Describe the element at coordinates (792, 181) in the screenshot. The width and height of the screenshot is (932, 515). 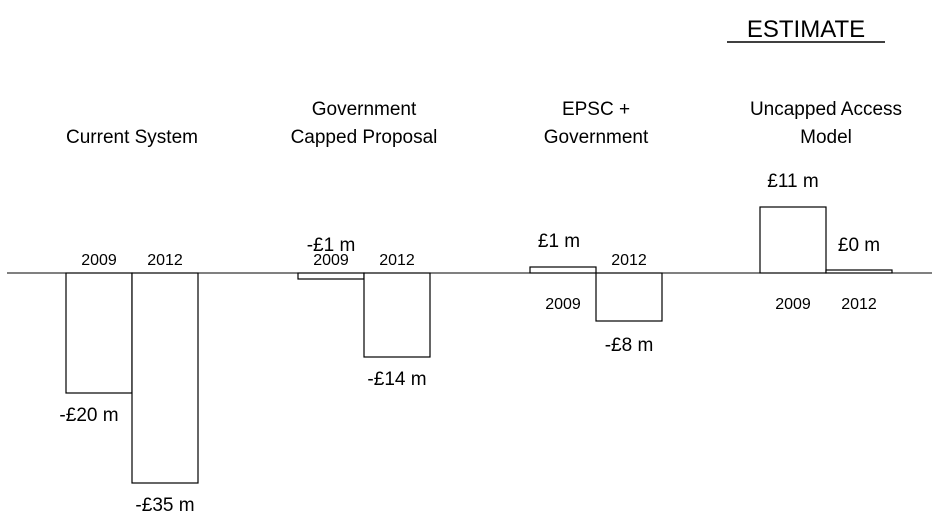
I see `value-label-uncapped-access-model-2009: £11 m` at that location.